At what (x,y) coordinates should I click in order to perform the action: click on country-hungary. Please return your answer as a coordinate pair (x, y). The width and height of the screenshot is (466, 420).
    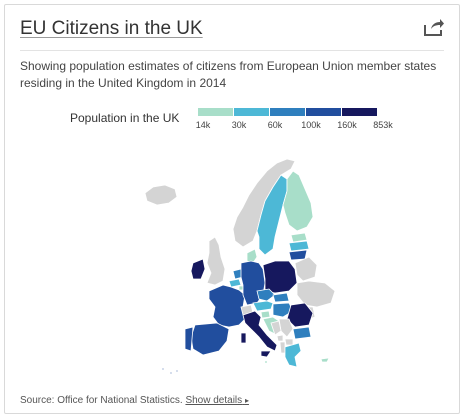
    Looking at the image, I should click on (283, 310).